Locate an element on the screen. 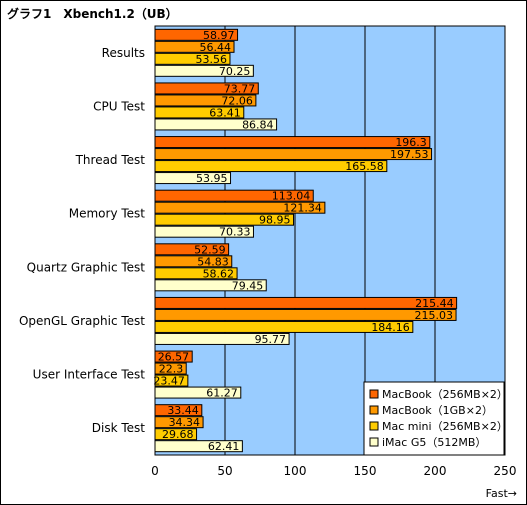 This screenshot has height=505, width=527. data-label: 62.41 is located at coordinates (224, 446).